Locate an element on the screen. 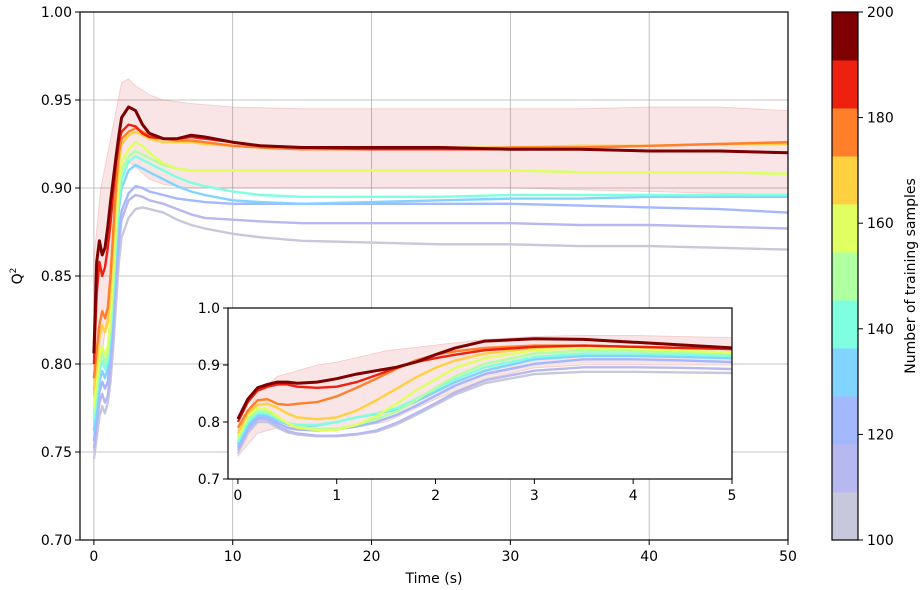 This screenshot has width=920, height=590. x-tick-label: 10 is located at coordinates (233, 557).